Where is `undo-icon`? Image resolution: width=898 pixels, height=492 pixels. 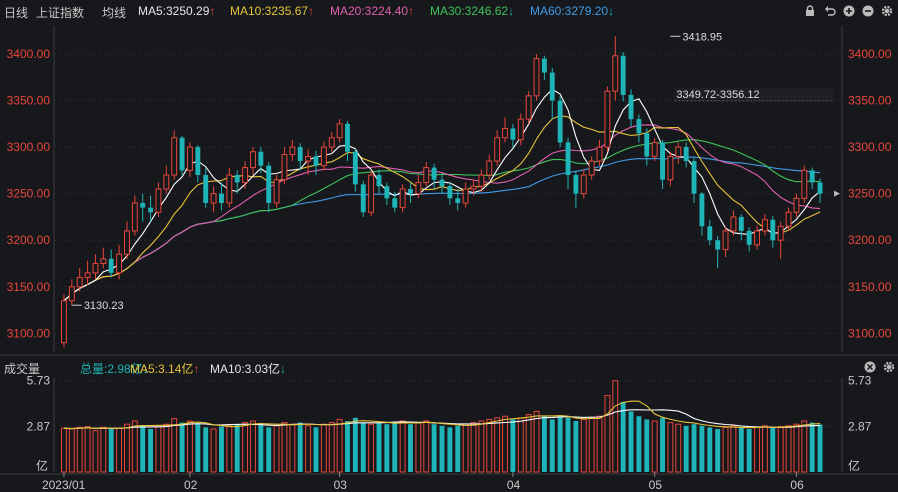
undo-icon is located at coordinates (830, 11).